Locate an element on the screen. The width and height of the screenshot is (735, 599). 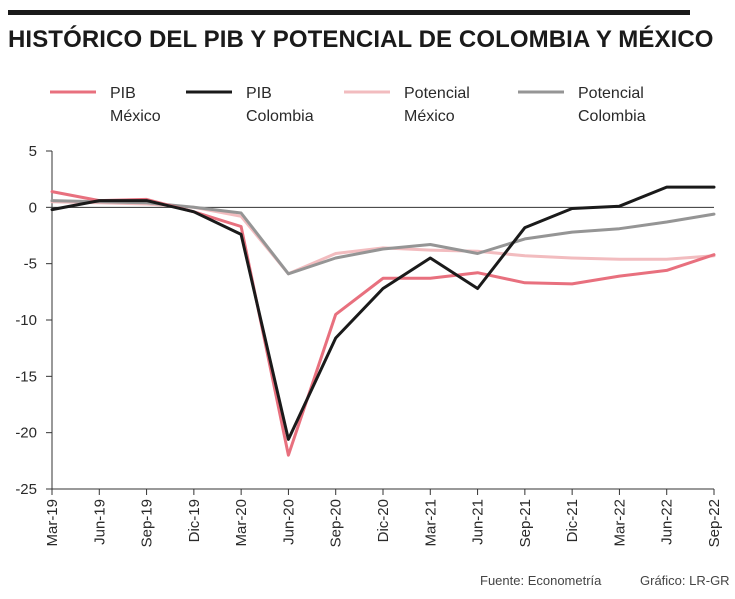
x-tick-label: Dic-20 is located at coordinates (383, 520).